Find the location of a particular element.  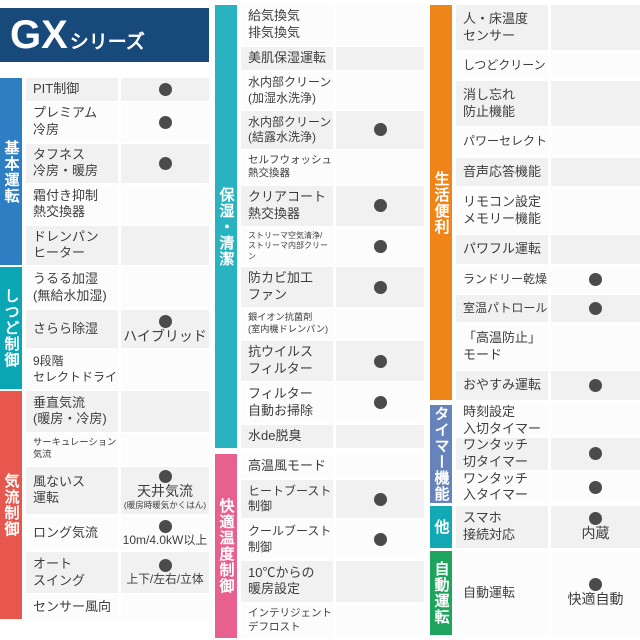

feature-row: リモコン設定 メモリー機能 is located at coordinates (548, 211).